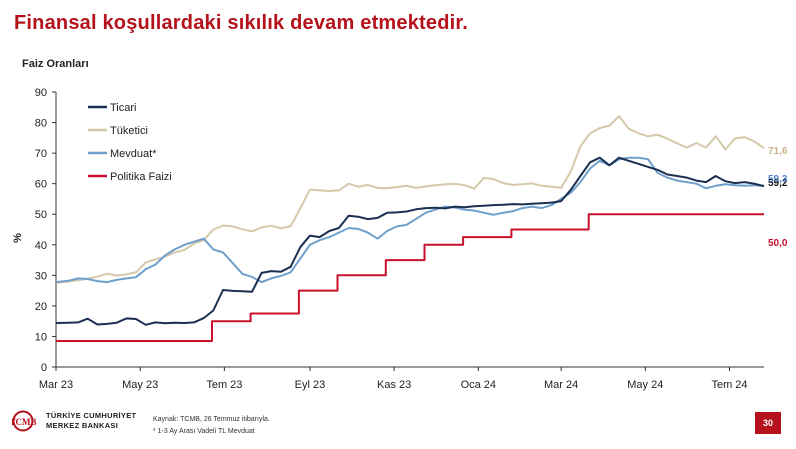 This screenshot has height=449, width=796. I want to click on logo-line-2: MERKEZ BANKASI, so click(82, 425).